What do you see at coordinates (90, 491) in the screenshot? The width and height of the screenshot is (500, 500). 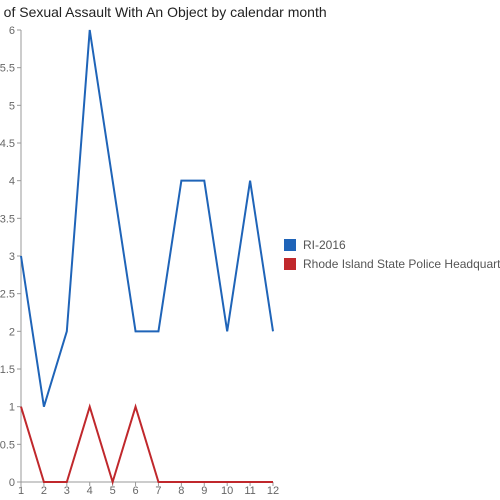 I see `x-tick-label: 4` at bounding box center [90, 491].